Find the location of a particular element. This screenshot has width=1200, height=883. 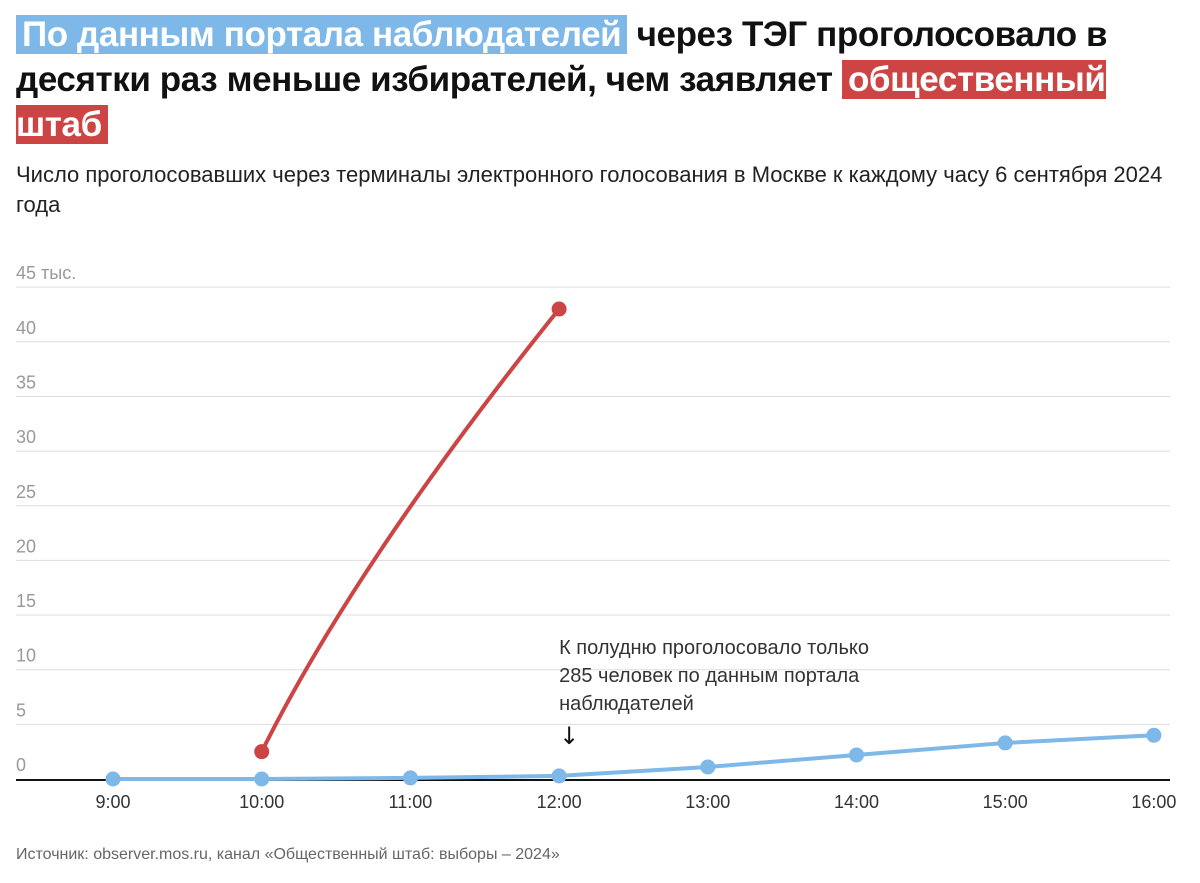

y-tick-label: 15 is located at coordinates (26, 601).